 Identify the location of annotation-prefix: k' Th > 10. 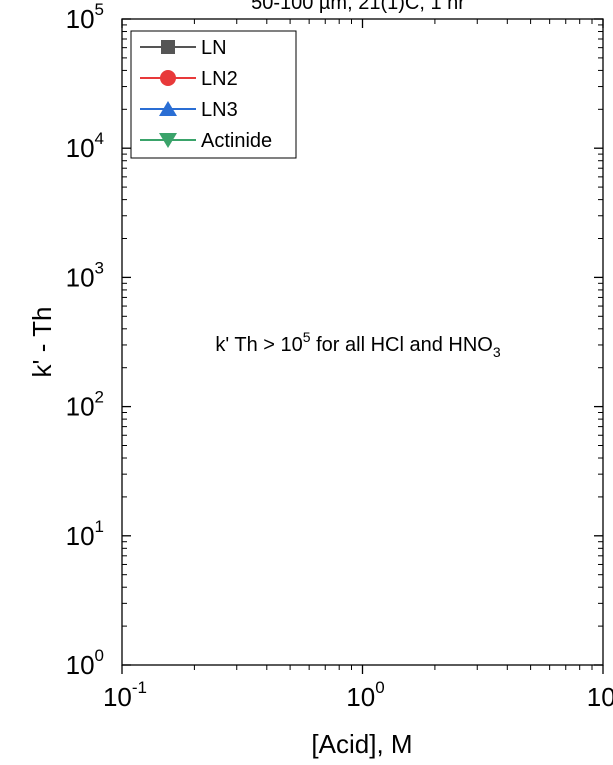
(258, 345).